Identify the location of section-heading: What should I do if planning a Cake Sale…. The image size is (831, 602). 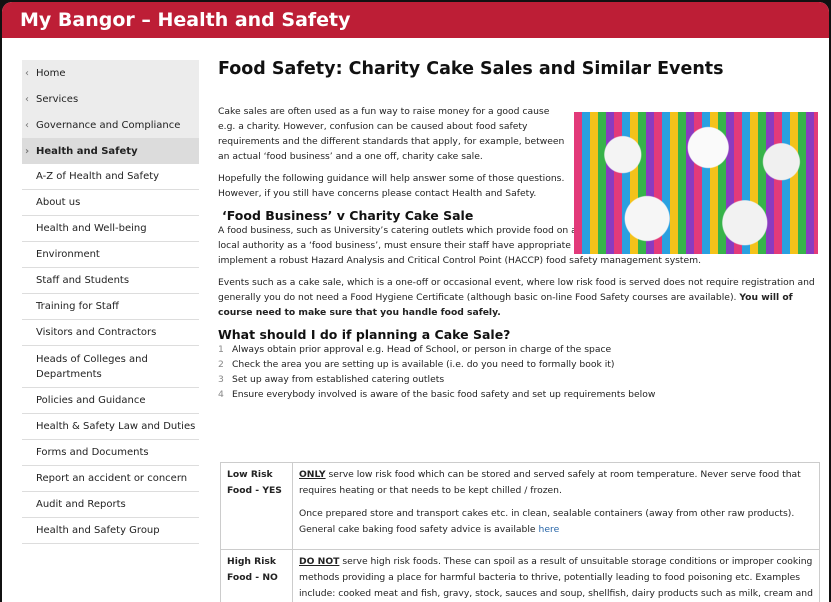
(364, 334).